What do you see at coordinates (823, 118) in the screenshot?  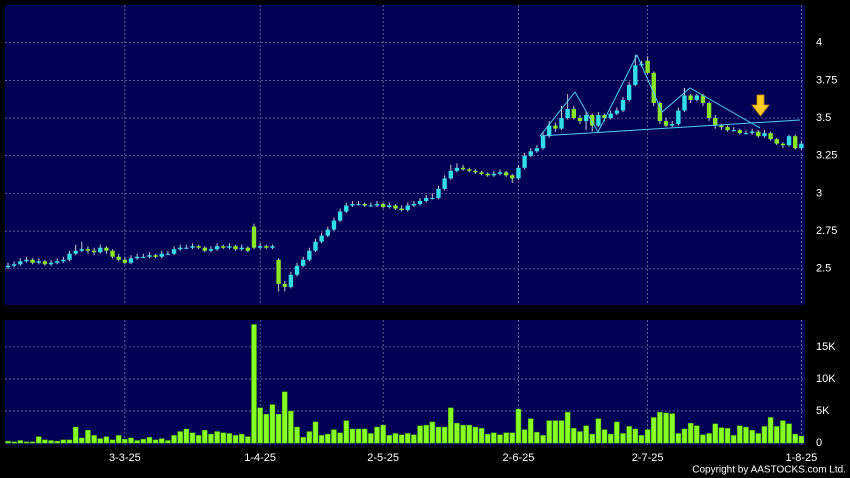 I see `y-tick-label: 3.5` at bounding box center [823, 118].